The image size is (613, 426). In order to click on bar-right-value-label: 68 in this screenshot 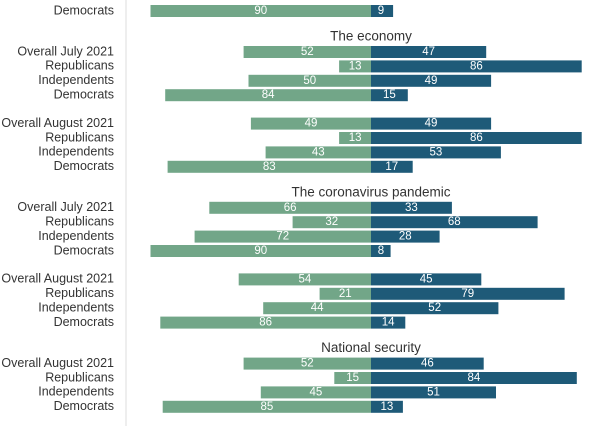, I will do `click(454, 222)`.